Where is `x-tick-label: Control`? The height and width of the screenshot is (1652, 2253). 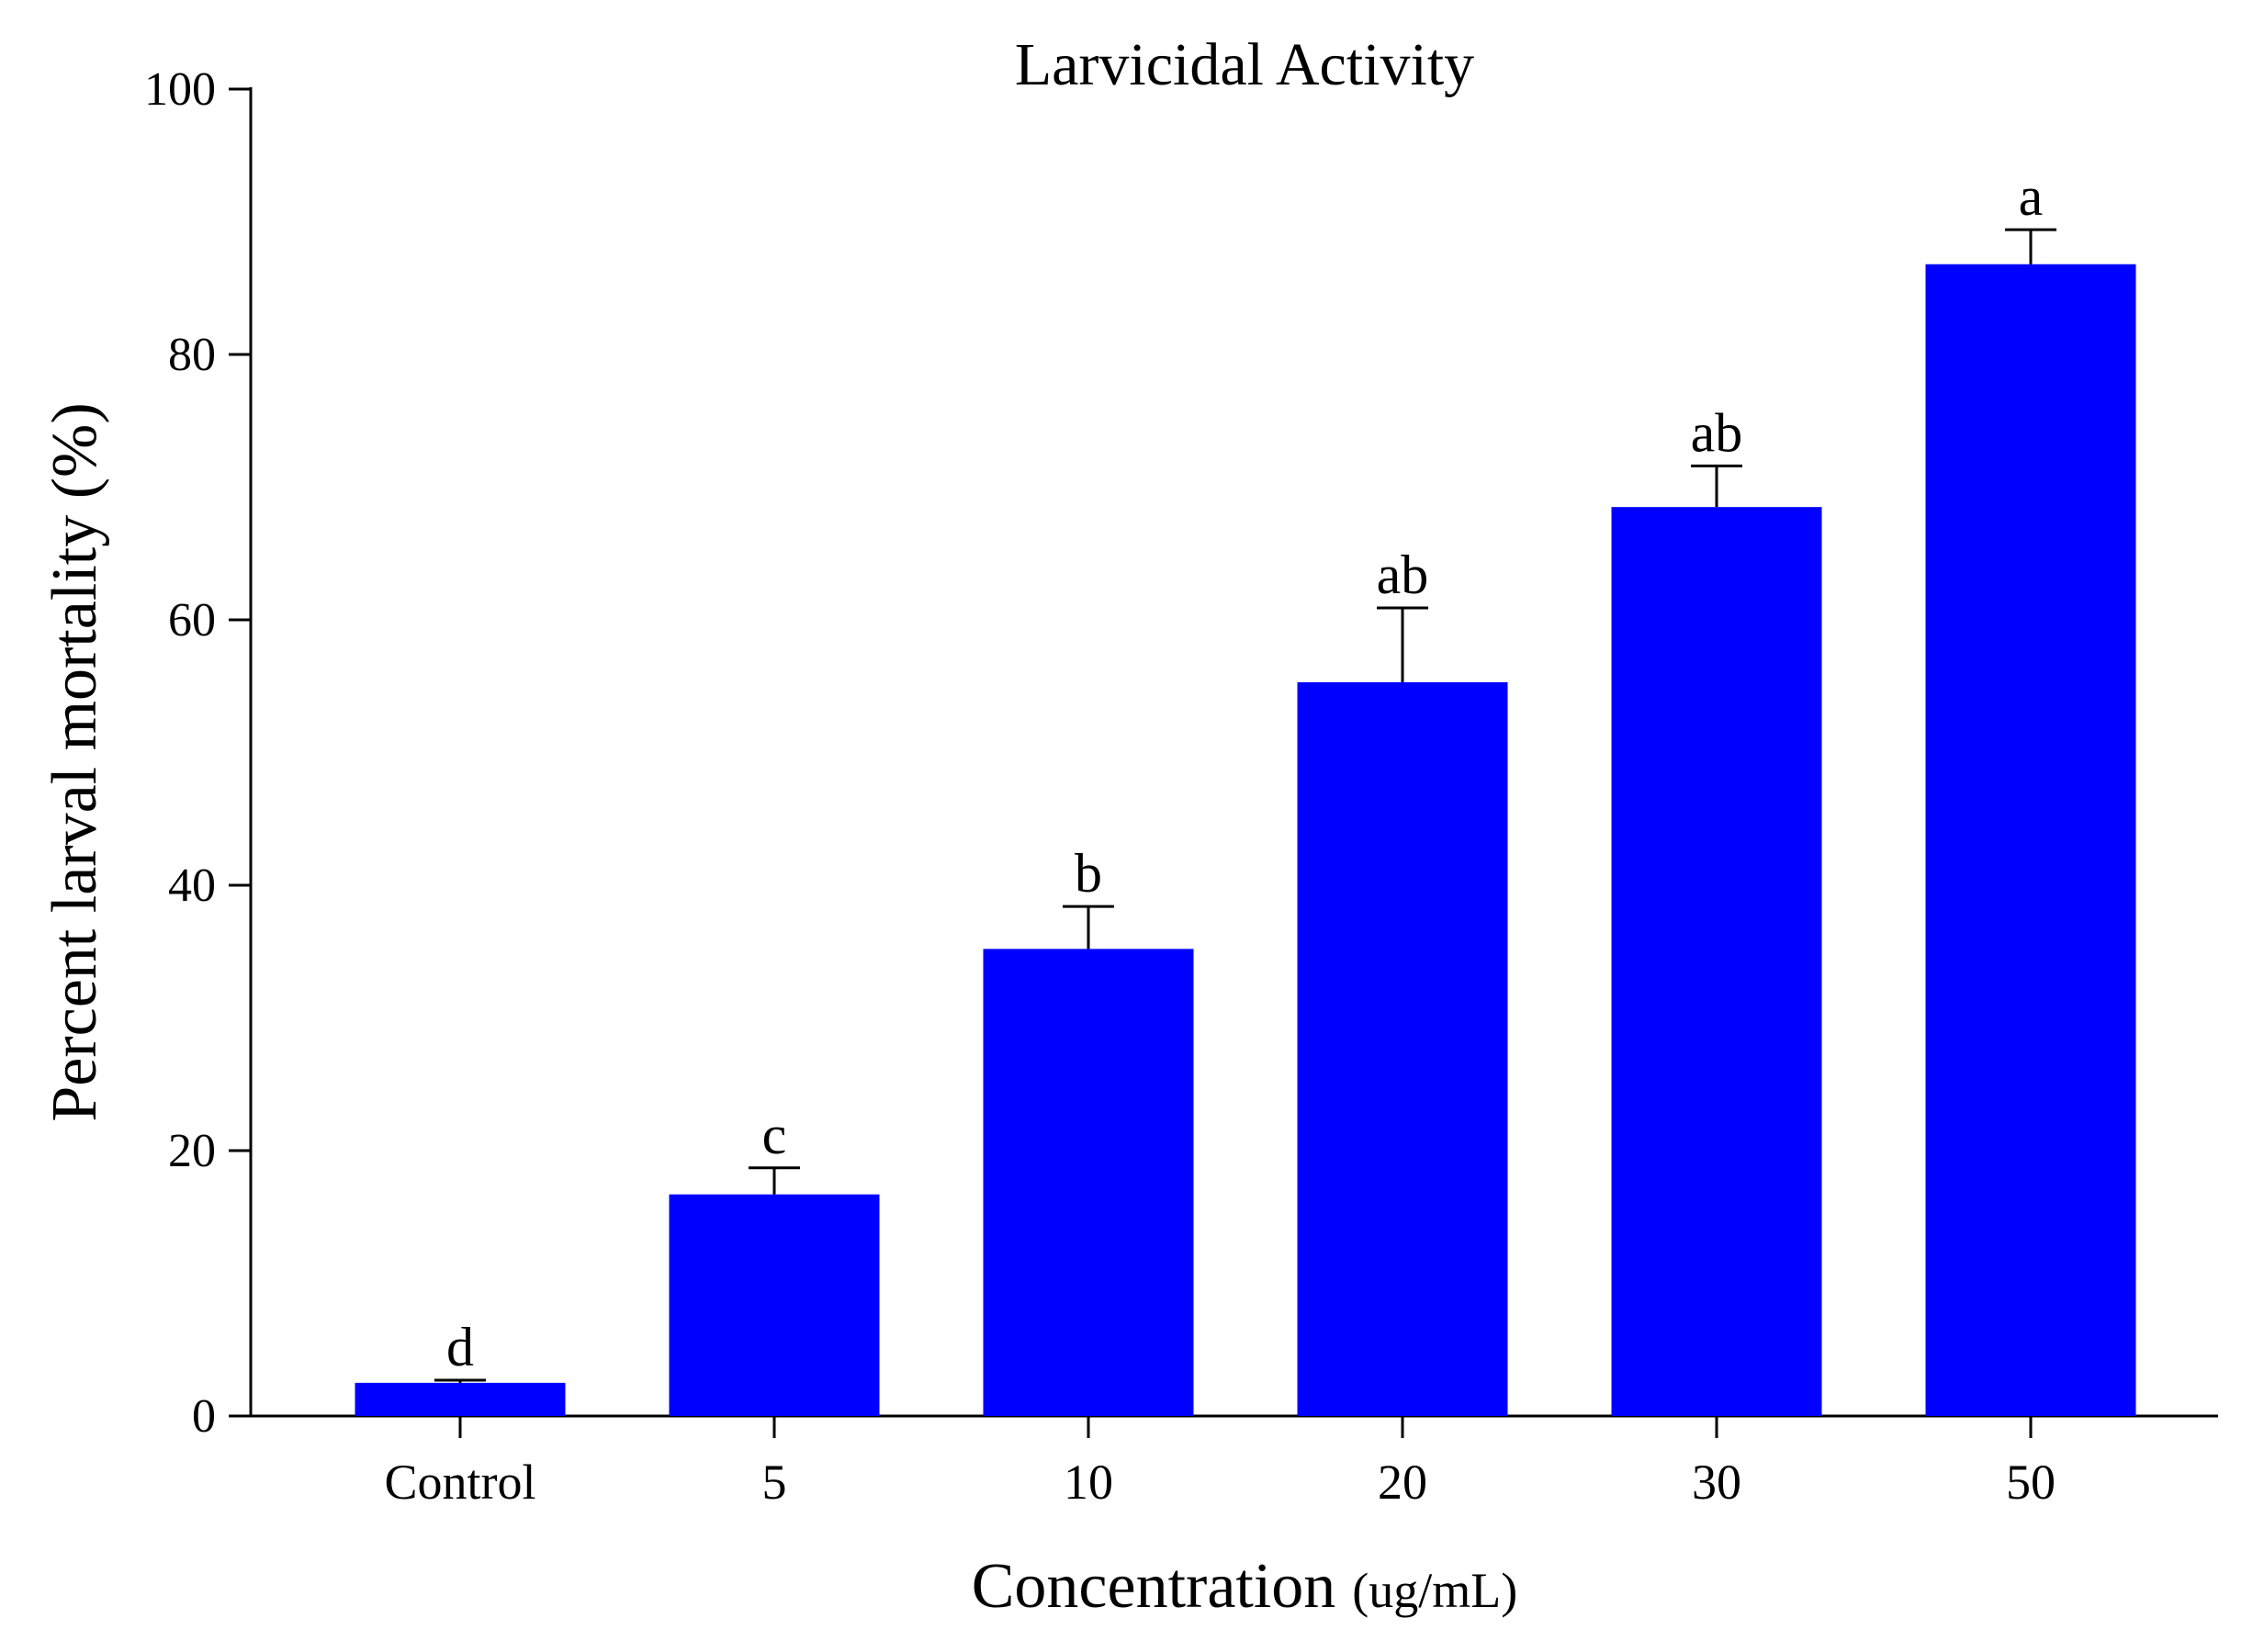
x-tick-label: Control is located at coordinates (459, 1482).